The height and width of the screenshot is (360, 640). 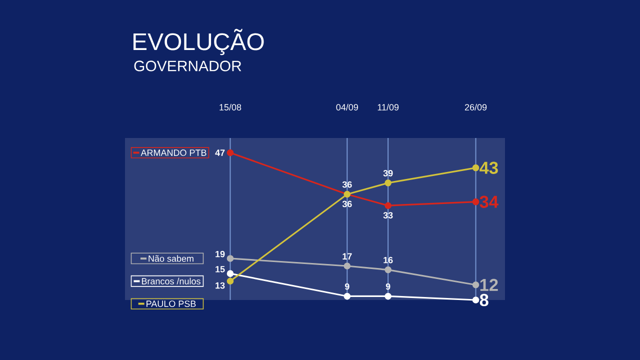 What do you see at coordinates (171, 303) in the screenshot?
I see `legend-label: PAULO PSB` at bounding box center [171, 303].